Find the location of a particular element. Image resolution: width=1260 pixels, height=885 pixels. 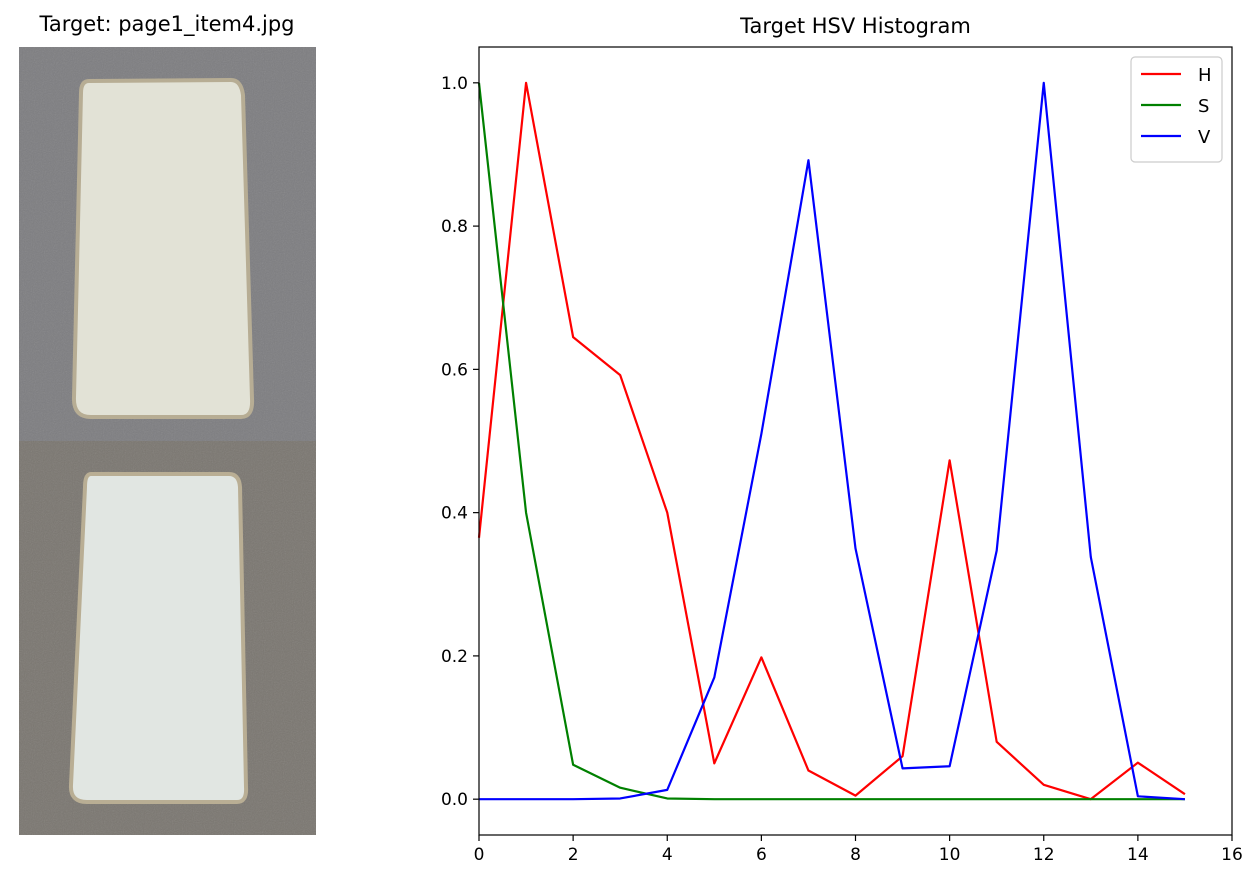

y-tick-label: 0.6 is located at coordinates (454, 370).